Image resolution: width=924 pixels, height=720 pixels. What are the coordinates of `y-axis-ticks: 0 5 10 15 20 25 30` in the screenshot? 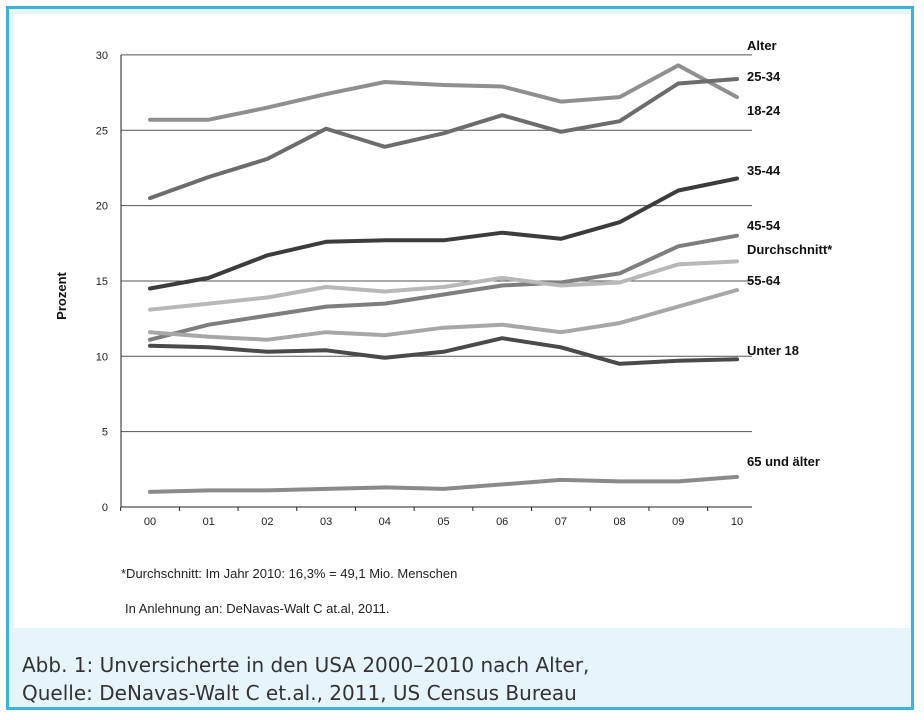 It's located at (102, 282).